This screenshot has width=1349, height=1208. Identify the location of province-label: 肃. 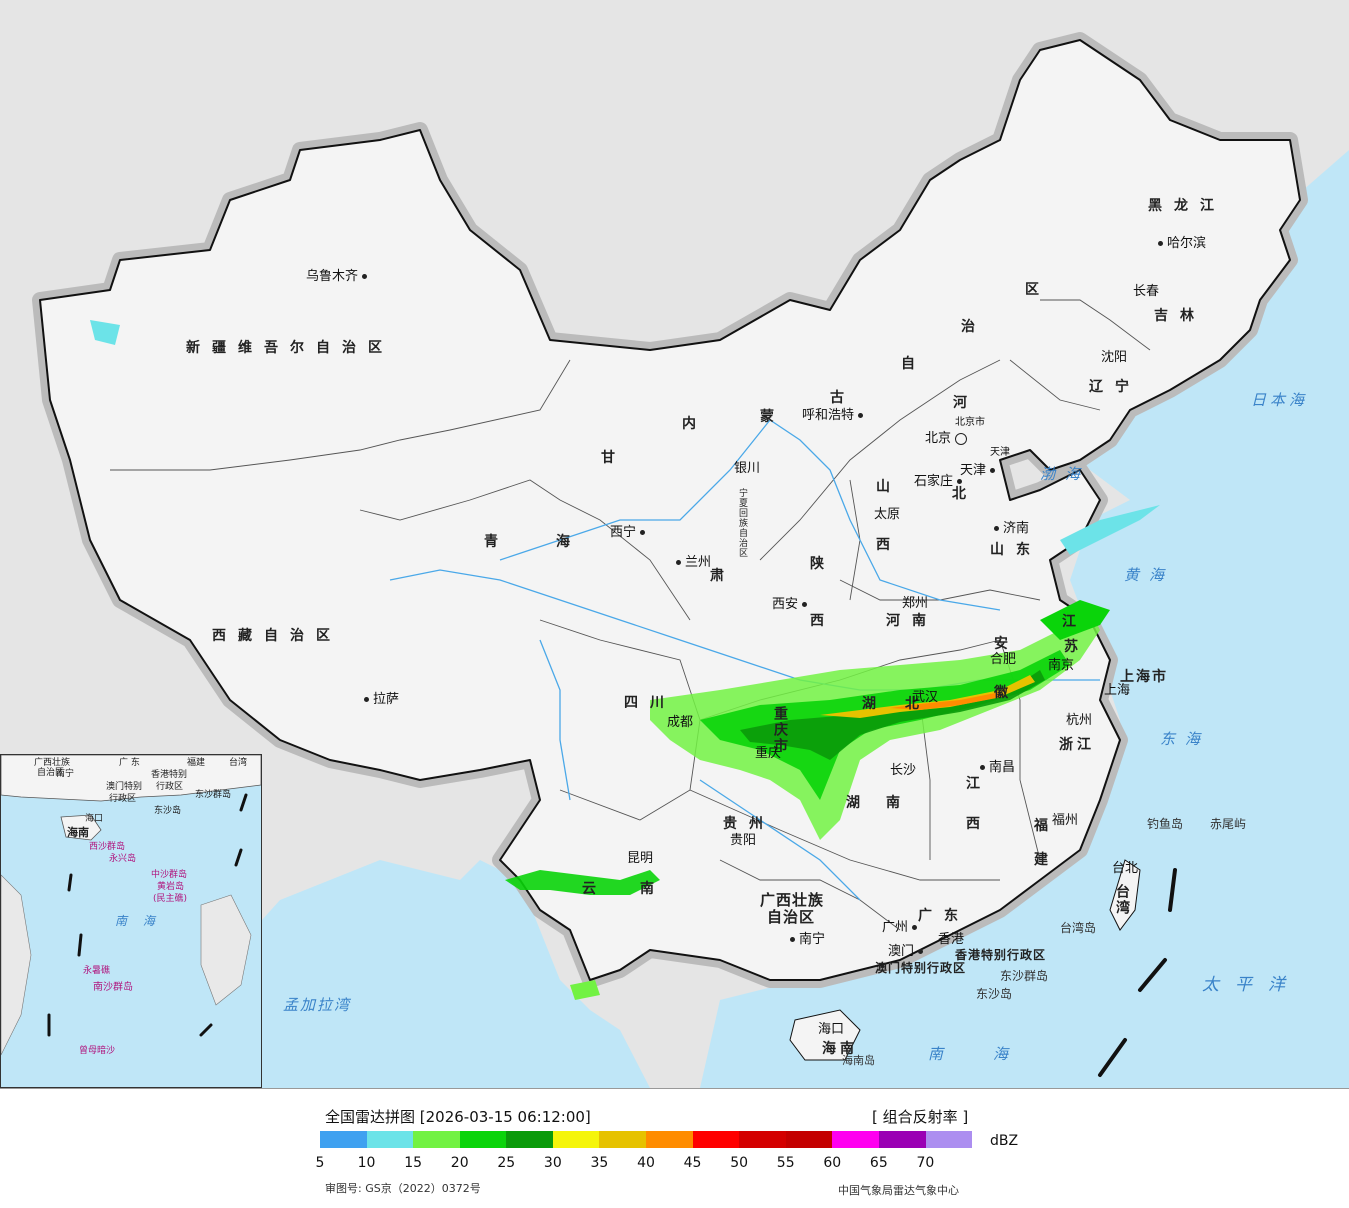
(723, 576).